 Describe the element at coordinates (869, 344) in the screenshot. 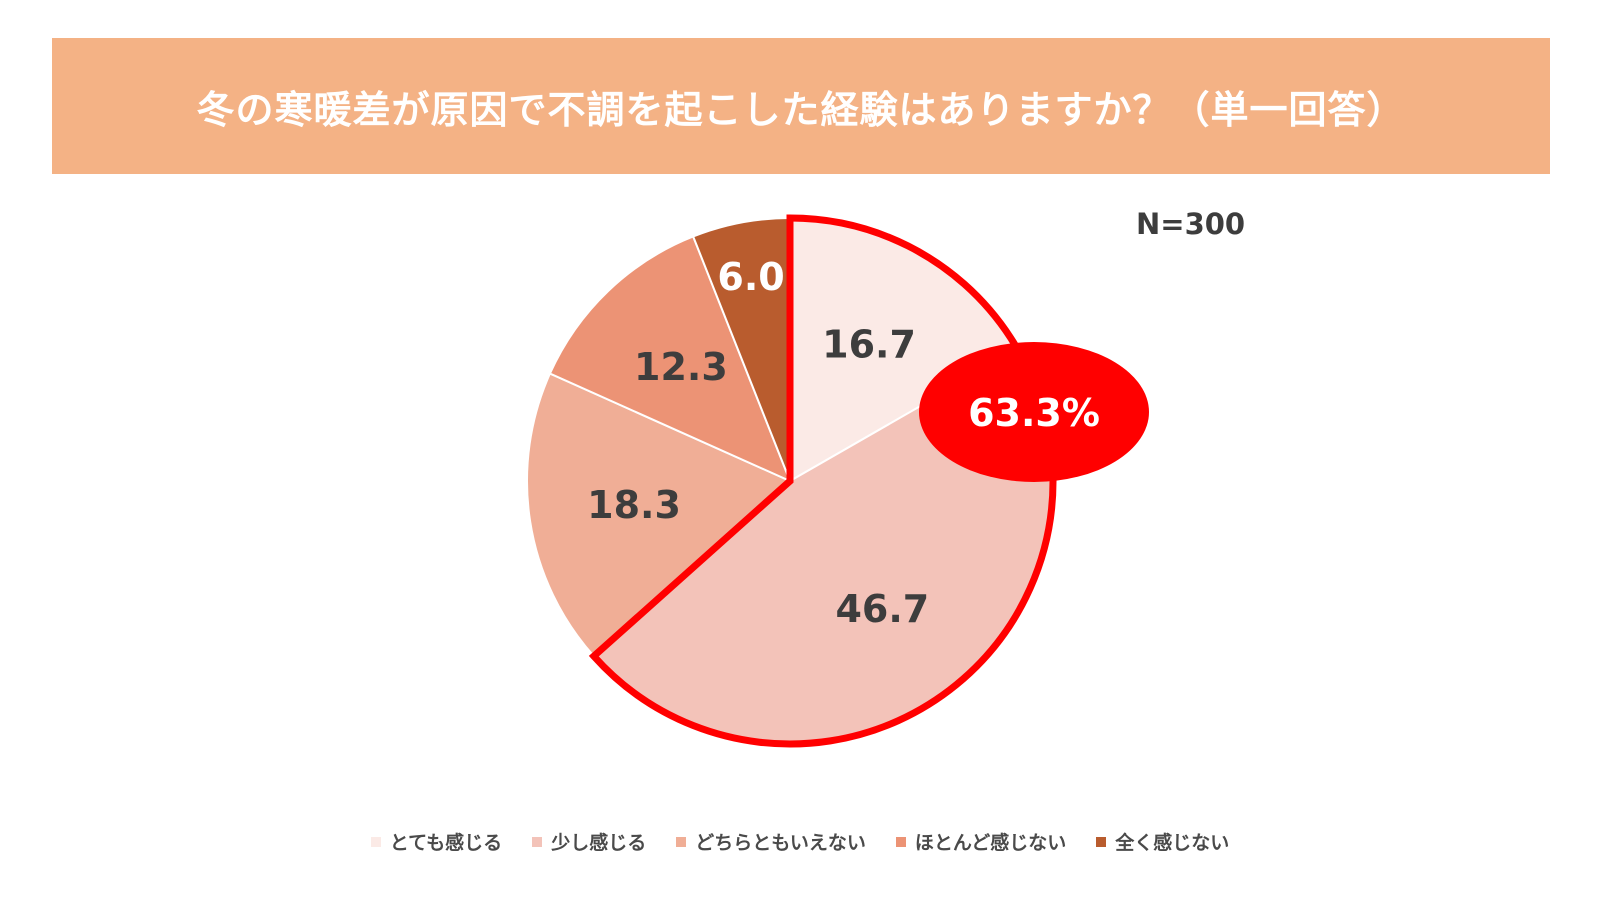

I see `pie-slice-1-label: 16.7` at that location.